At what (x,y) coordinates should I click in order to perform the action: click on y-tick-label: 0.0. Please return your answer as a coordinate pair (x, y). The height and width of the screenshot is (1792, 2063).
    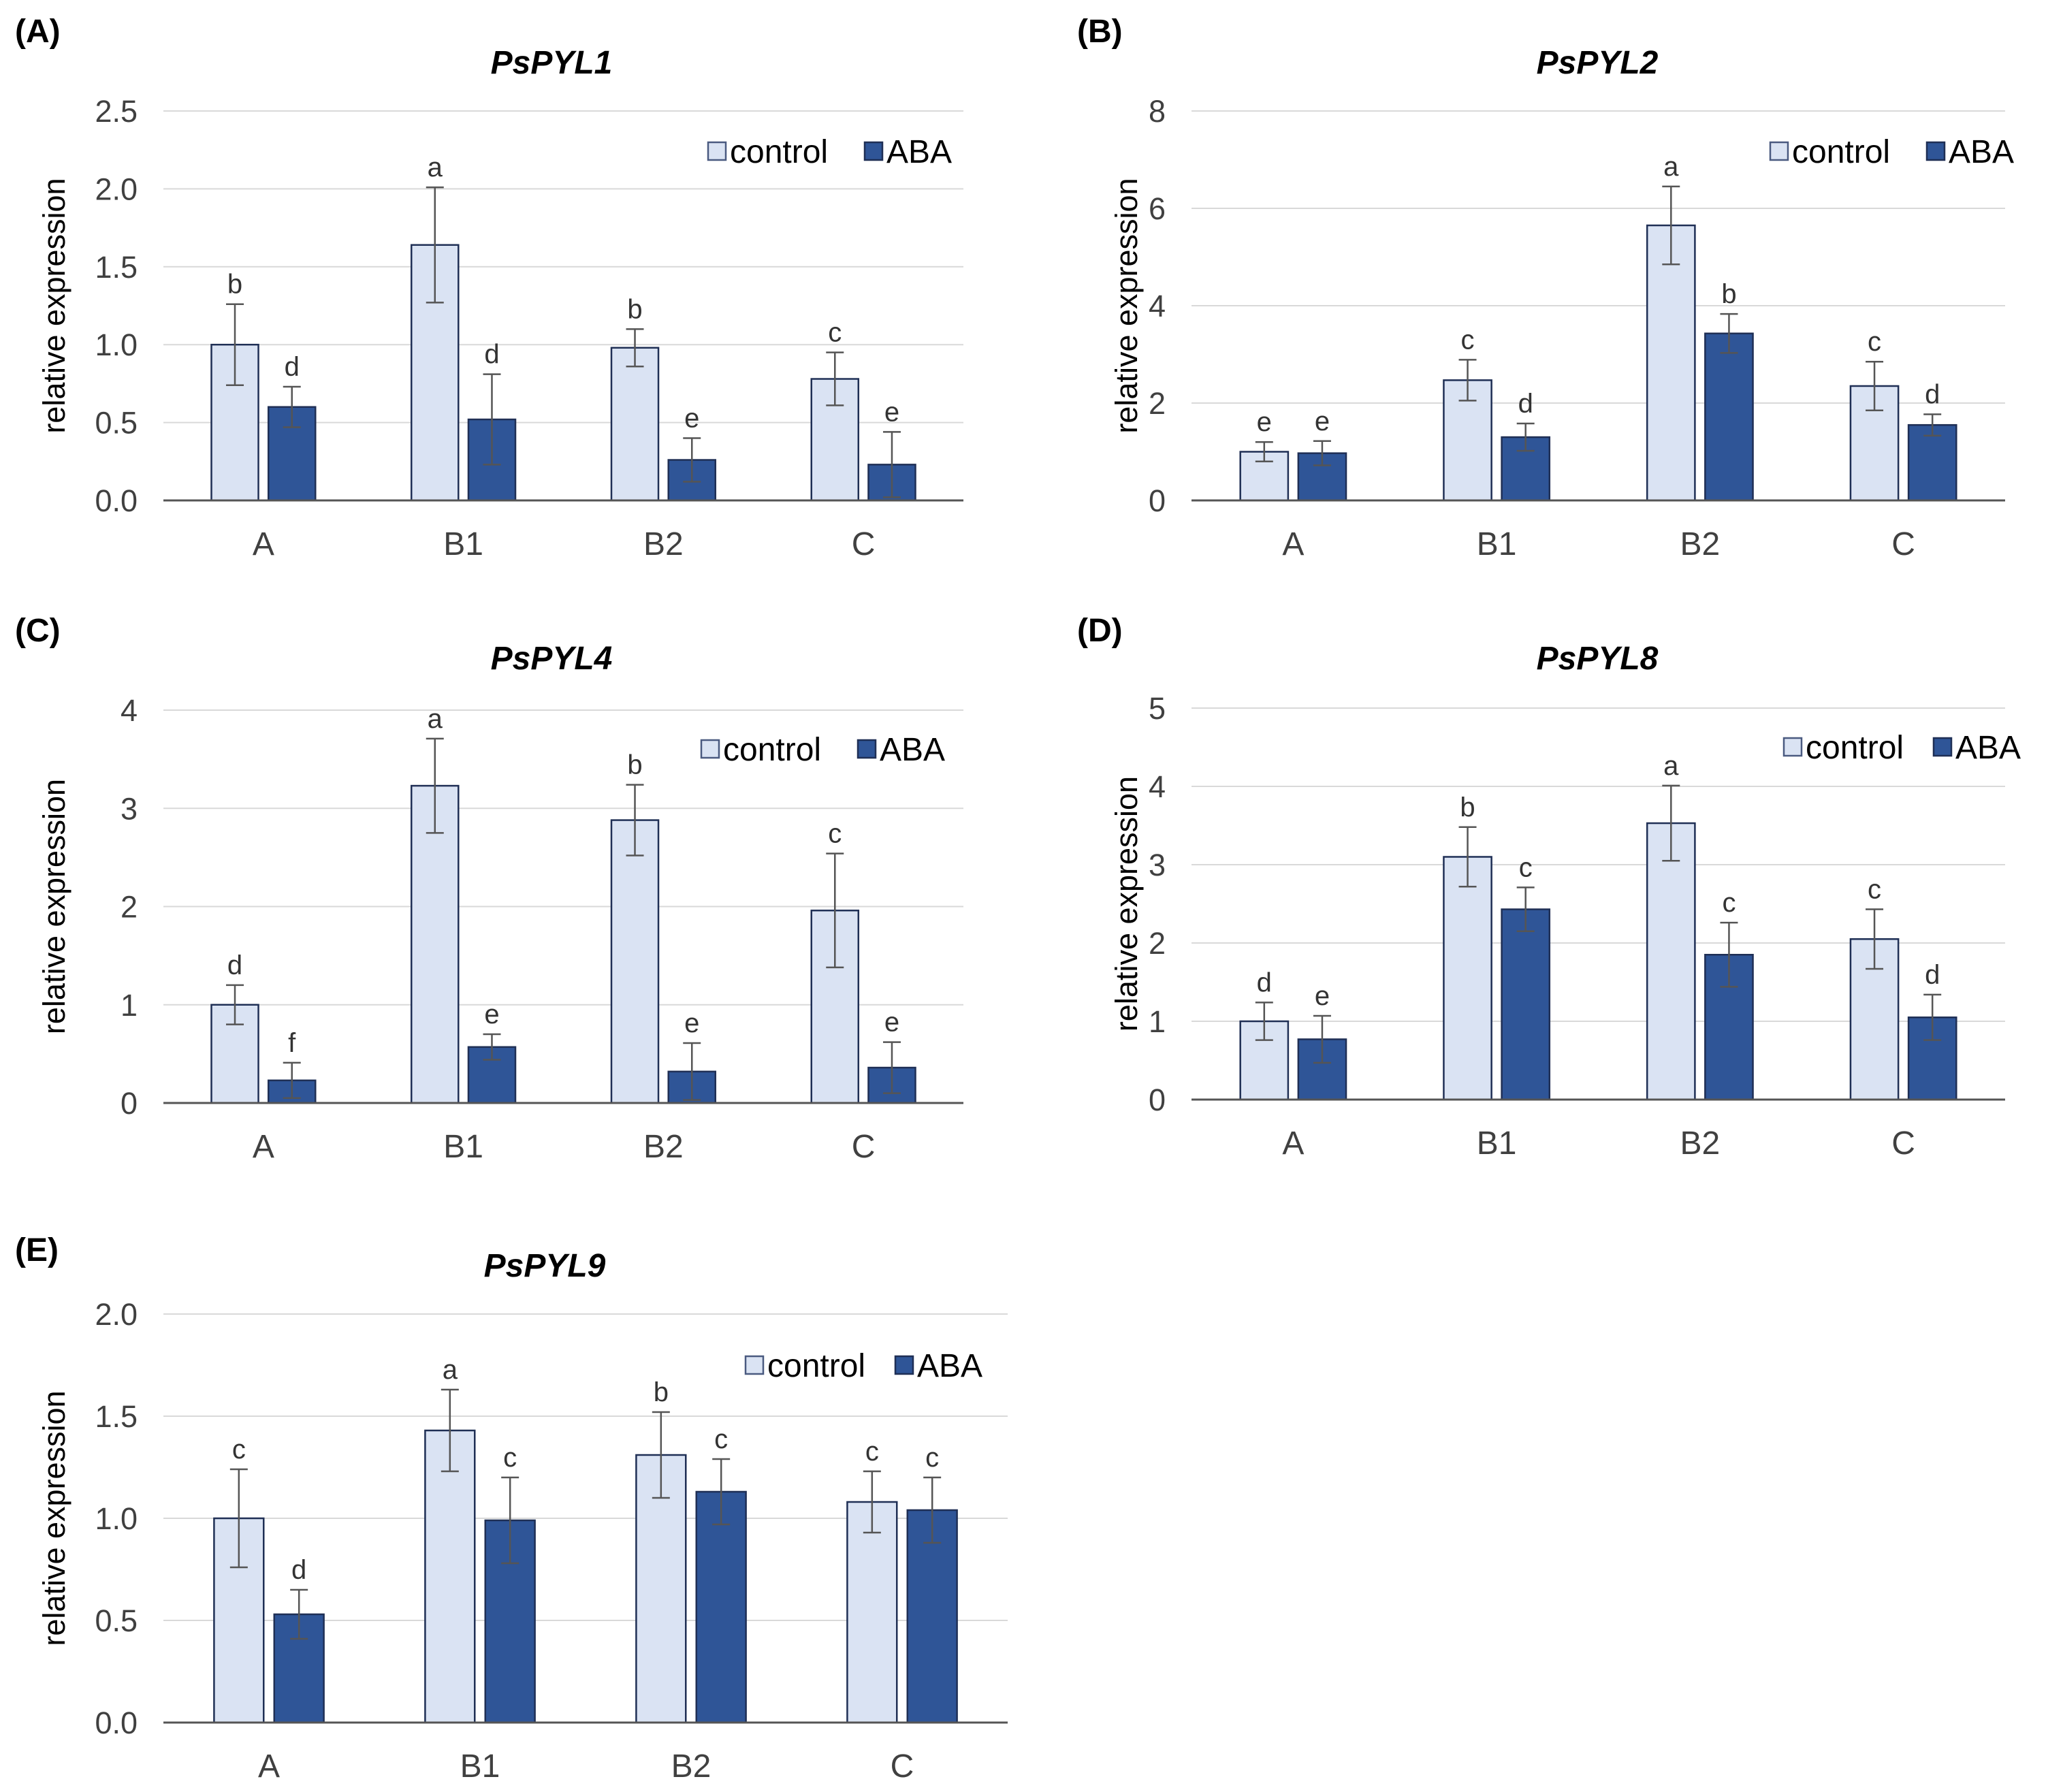
    Looking at the image, I should click on (117, 1723).